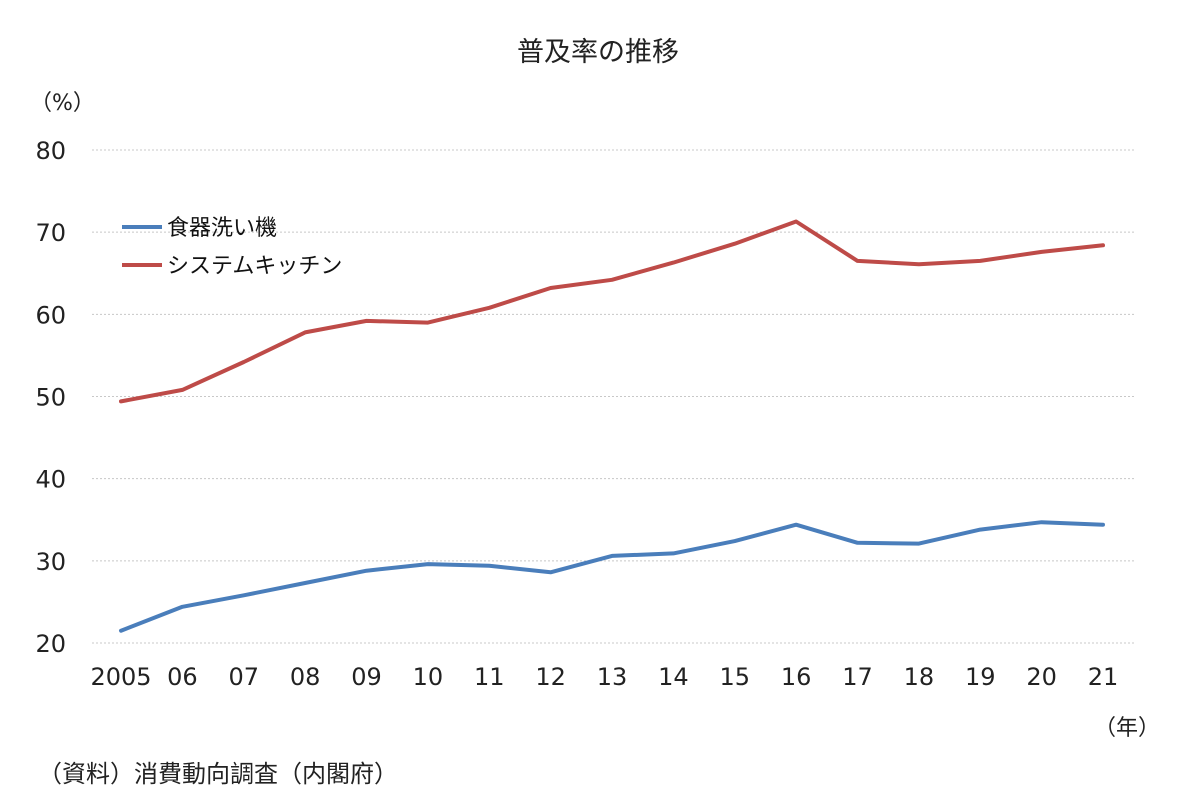 Image resolution: width=1200 pixels, height=800 pixels. What do you see at coordinates (980, 677) in the screenshot?
I see `x-tick-label: 19` at bounding box center [980, 677].